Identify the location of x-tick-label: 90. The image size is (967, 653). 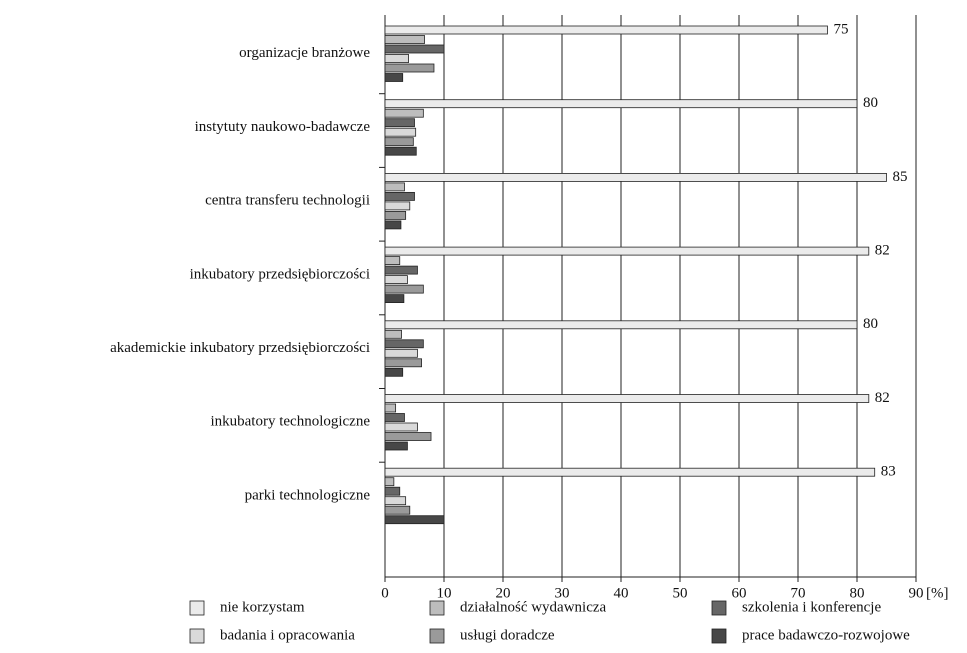
(916, 593).